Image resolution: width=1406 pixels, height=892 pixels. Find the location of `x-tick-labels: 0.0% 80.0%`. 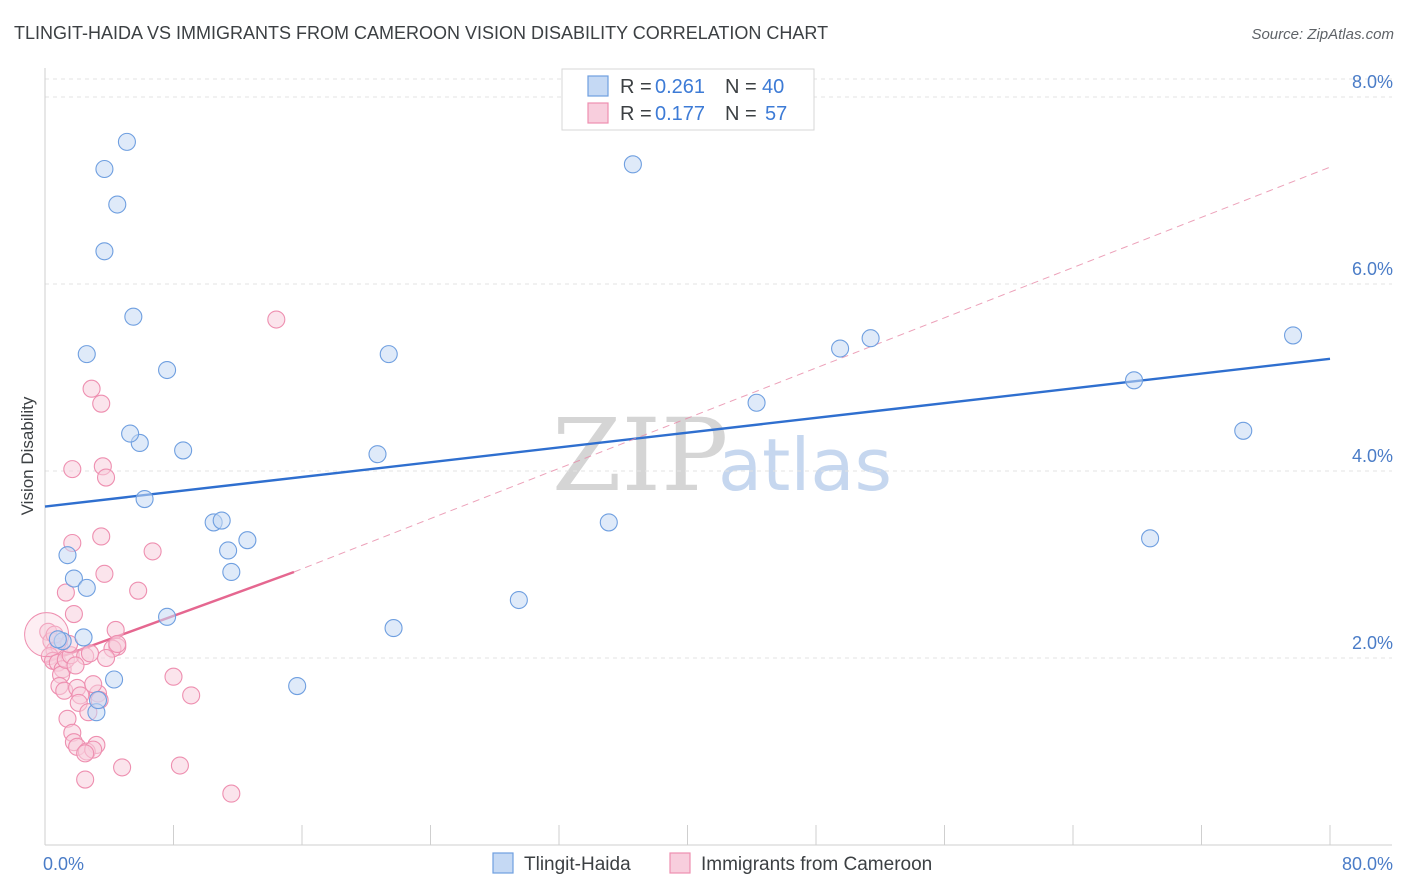

x-tick-labels: 0.0% 80.0% is located at coordinates (718, 864).